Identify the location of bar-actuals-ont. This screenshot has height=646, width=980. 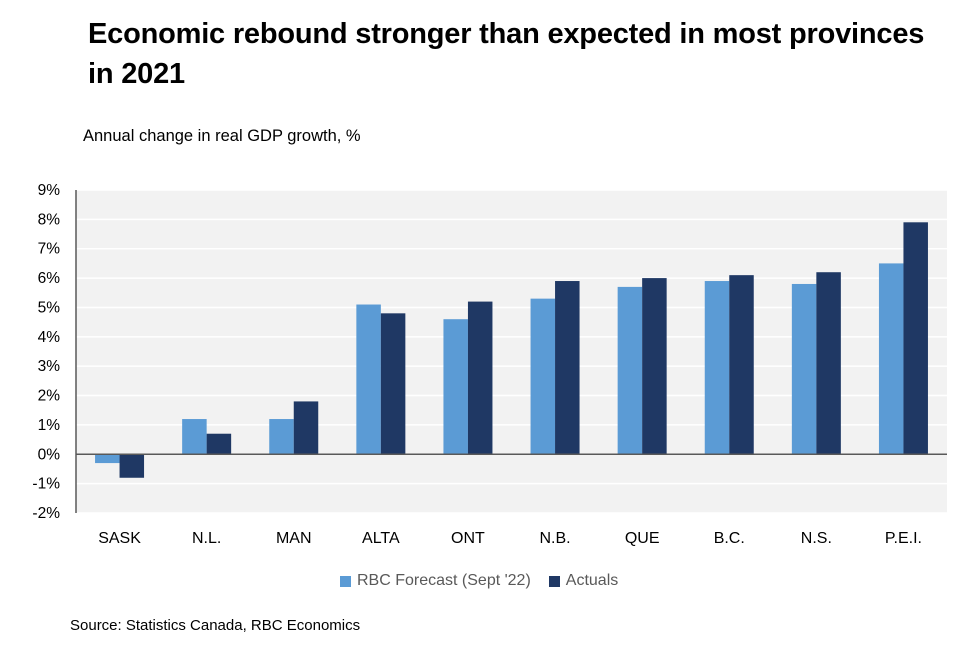
(480, 378).